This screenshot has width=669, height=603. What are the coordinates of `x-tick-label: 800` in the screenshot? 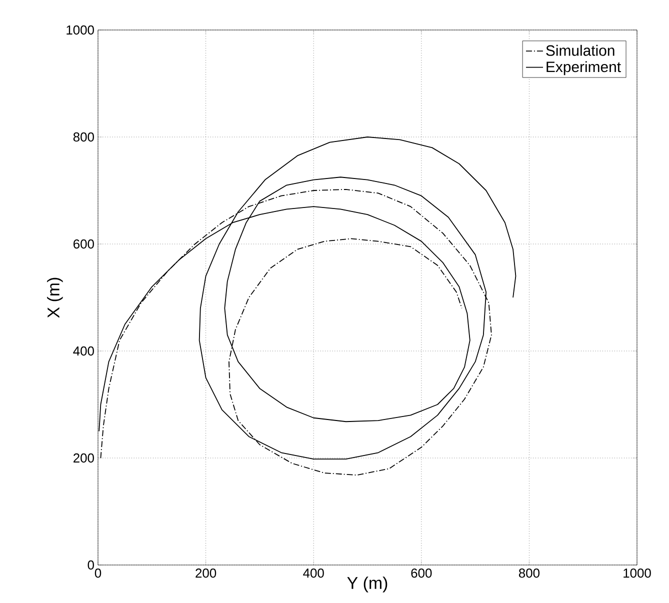 It's located at (529, 573).